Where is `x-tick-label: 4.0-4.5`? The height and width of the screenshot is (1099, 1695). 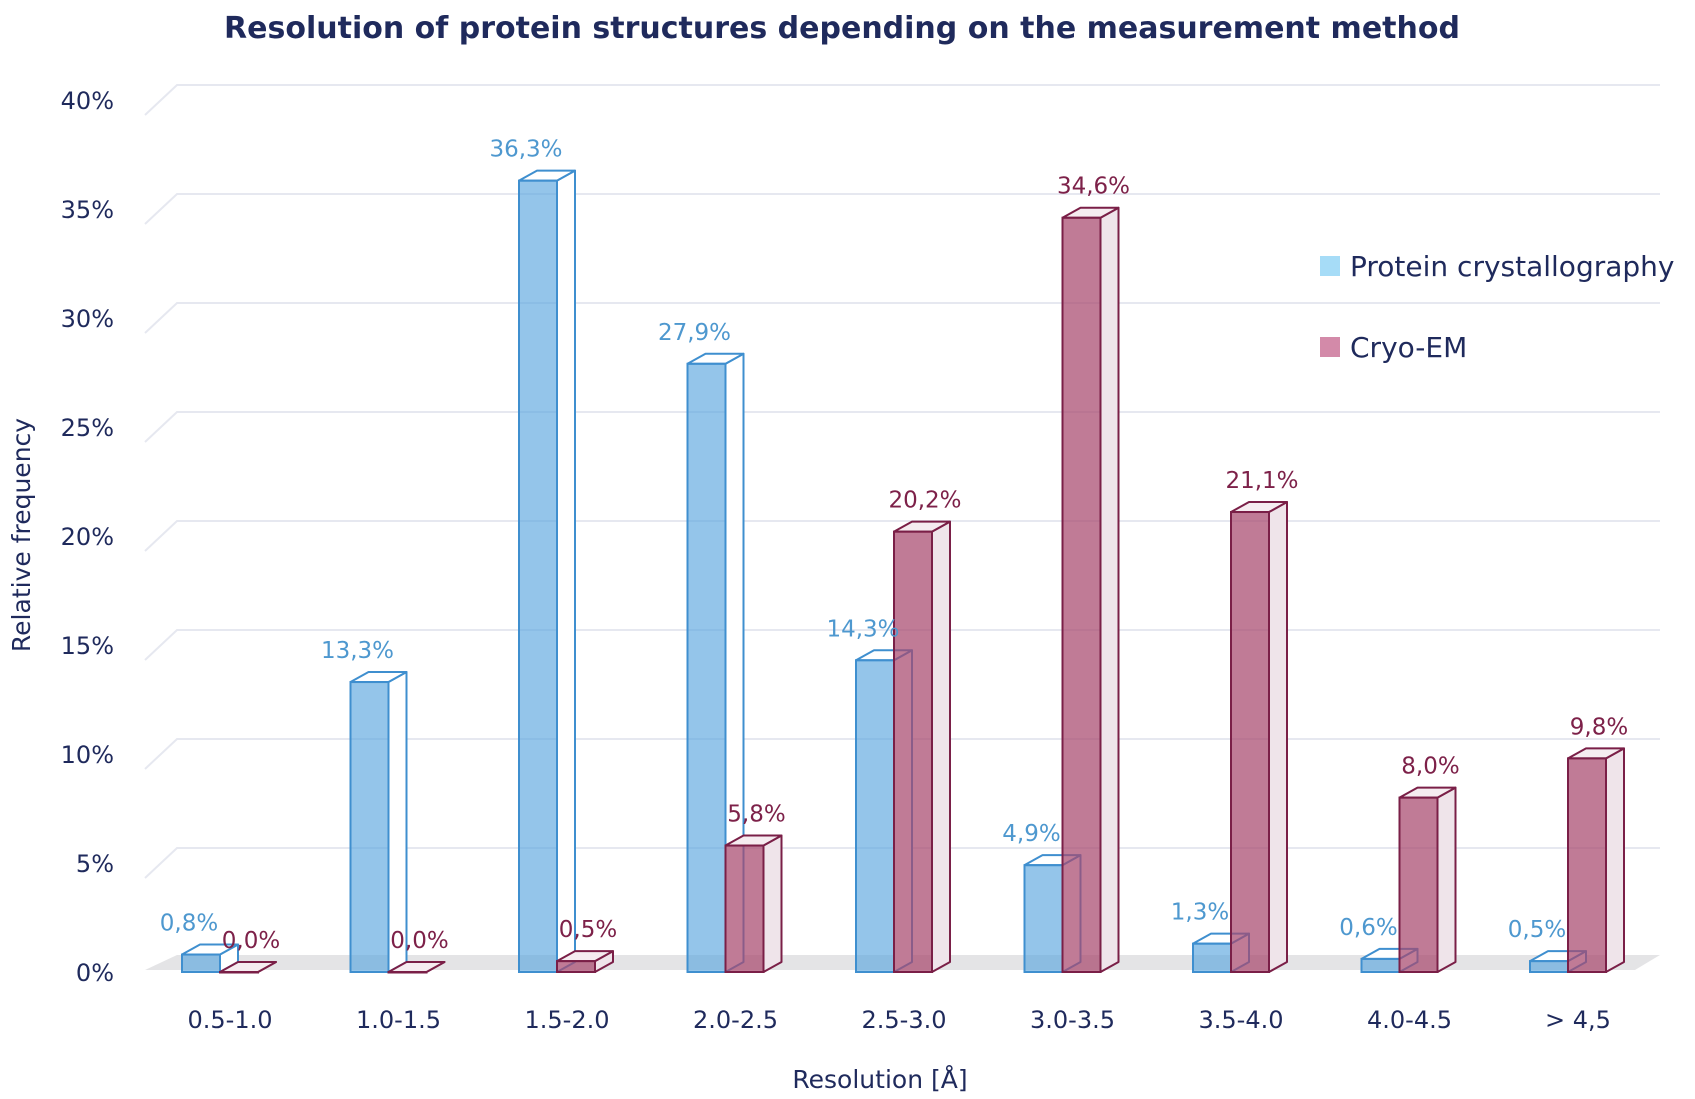 x-tick-label: 4.0-4.5 is located at coordinates (1409, 1020).